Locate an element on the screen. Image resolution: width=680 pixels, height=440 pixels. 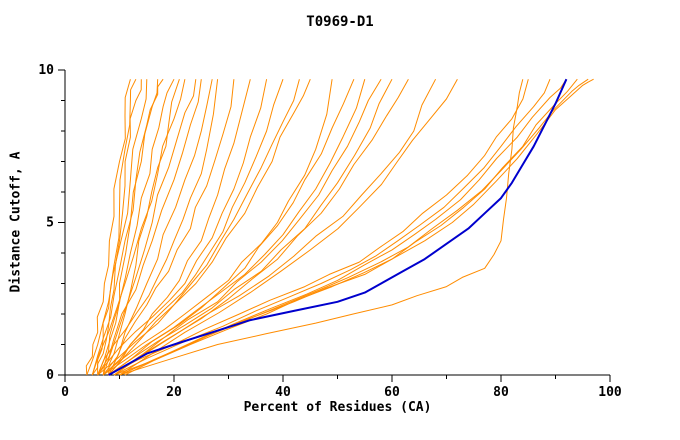
x-tick-label: 60 is located at coordinates (392, 392).